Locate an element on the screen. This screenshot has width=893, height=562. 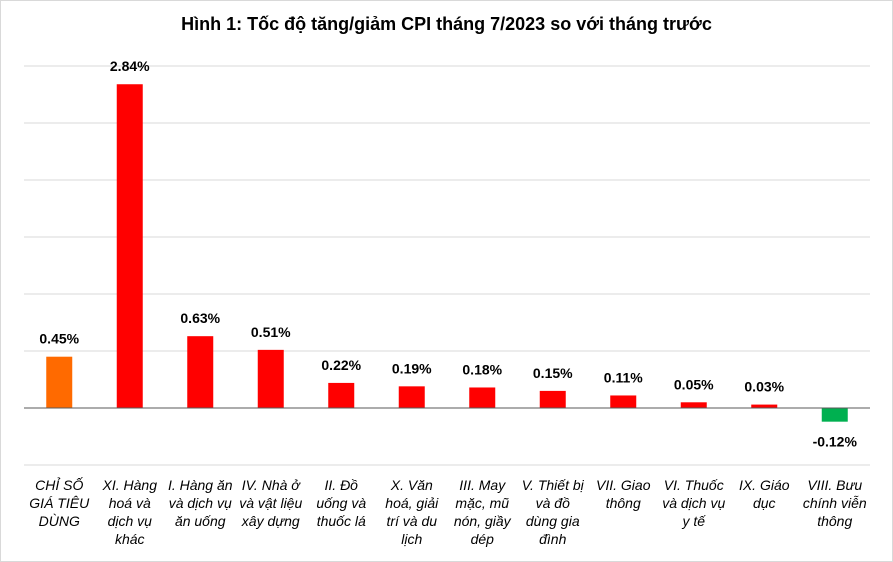
data-label: 0.22% is located at coordinates (341, 365).